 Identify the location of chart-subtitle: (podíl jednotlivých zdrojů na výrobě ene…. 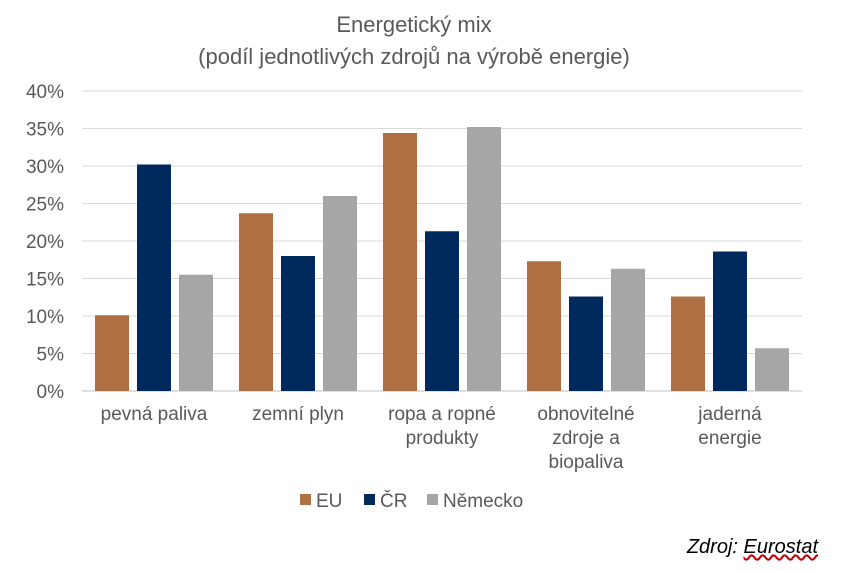
(414, 56).